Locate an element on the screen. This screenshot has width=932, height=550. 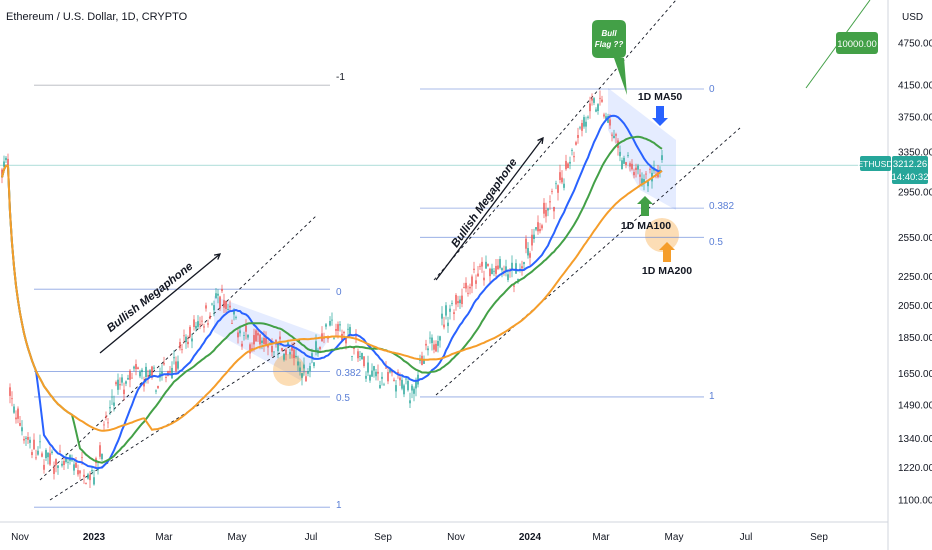
price-tick: 1650.00 is located at coordinates (915, 374).